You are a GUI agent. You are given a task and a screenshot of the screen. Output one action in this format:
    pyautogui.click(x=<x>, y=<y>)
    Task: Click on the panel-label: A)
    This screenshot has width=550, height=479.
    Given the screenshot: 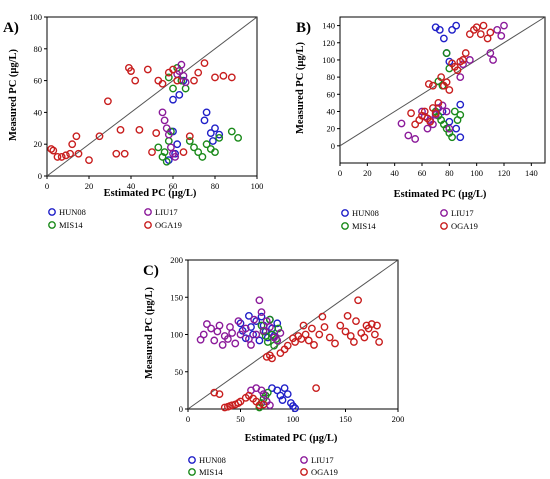 What is the action you would take?
    pyautogui.click(x=11, y=28)
    